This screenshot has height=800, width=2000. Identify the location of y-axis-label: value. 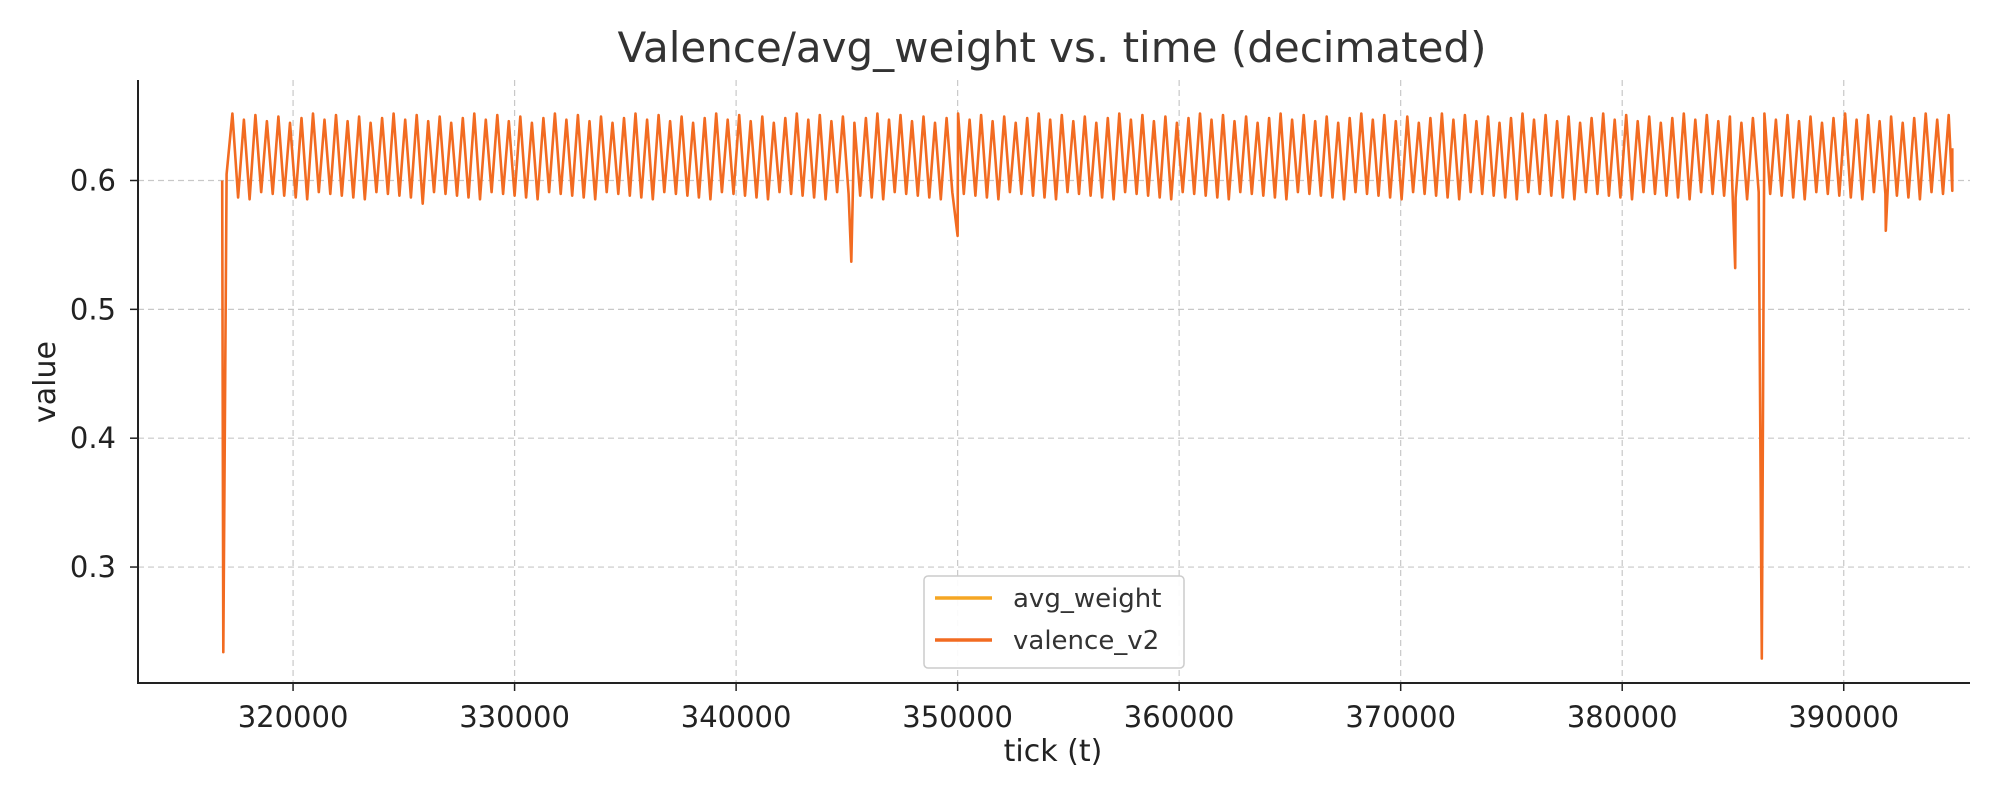
(45, 382).